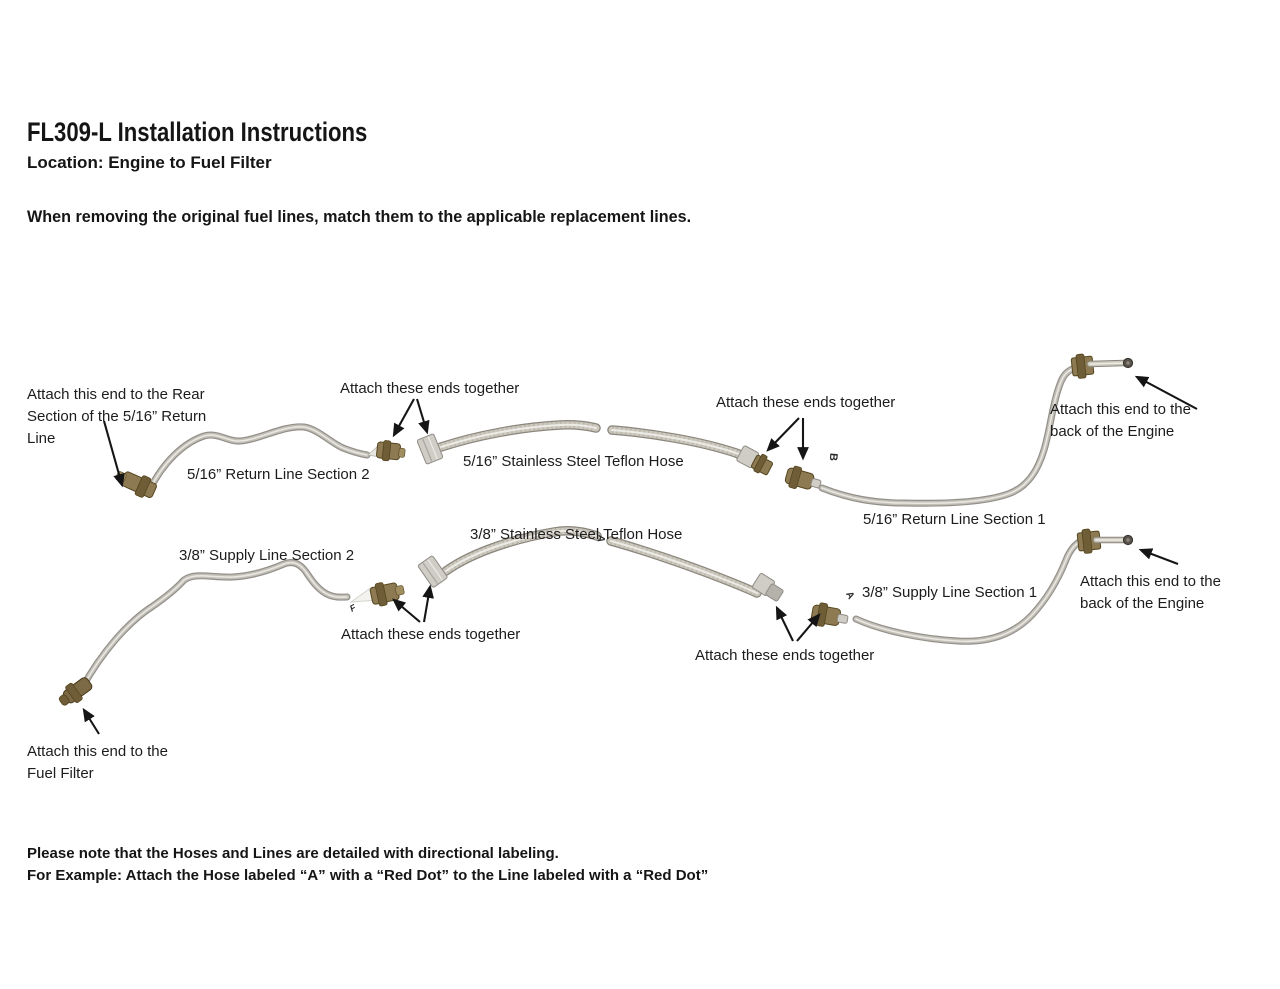  I want to click on return-line-section-1-tube, so click(951, 434).